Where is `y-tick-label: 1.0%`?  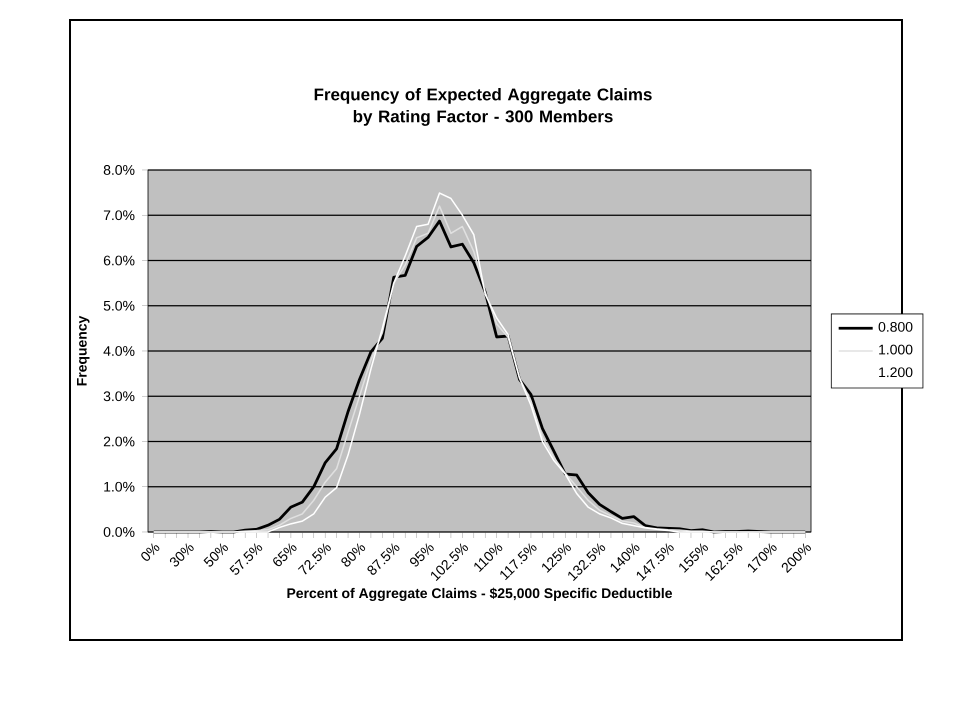 y-tick-label: 1.0% is located at coordinates (119, 487).